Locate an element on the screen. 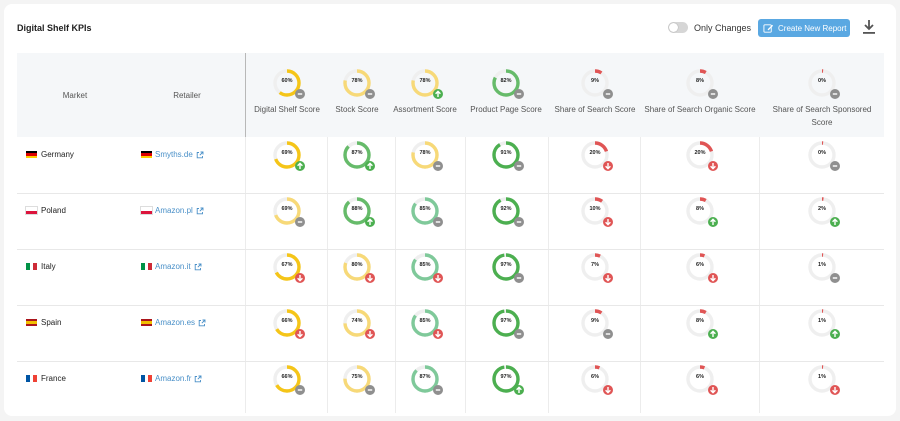  score-gauge-r2-c3: 97% is located at coordinates (507, 267).